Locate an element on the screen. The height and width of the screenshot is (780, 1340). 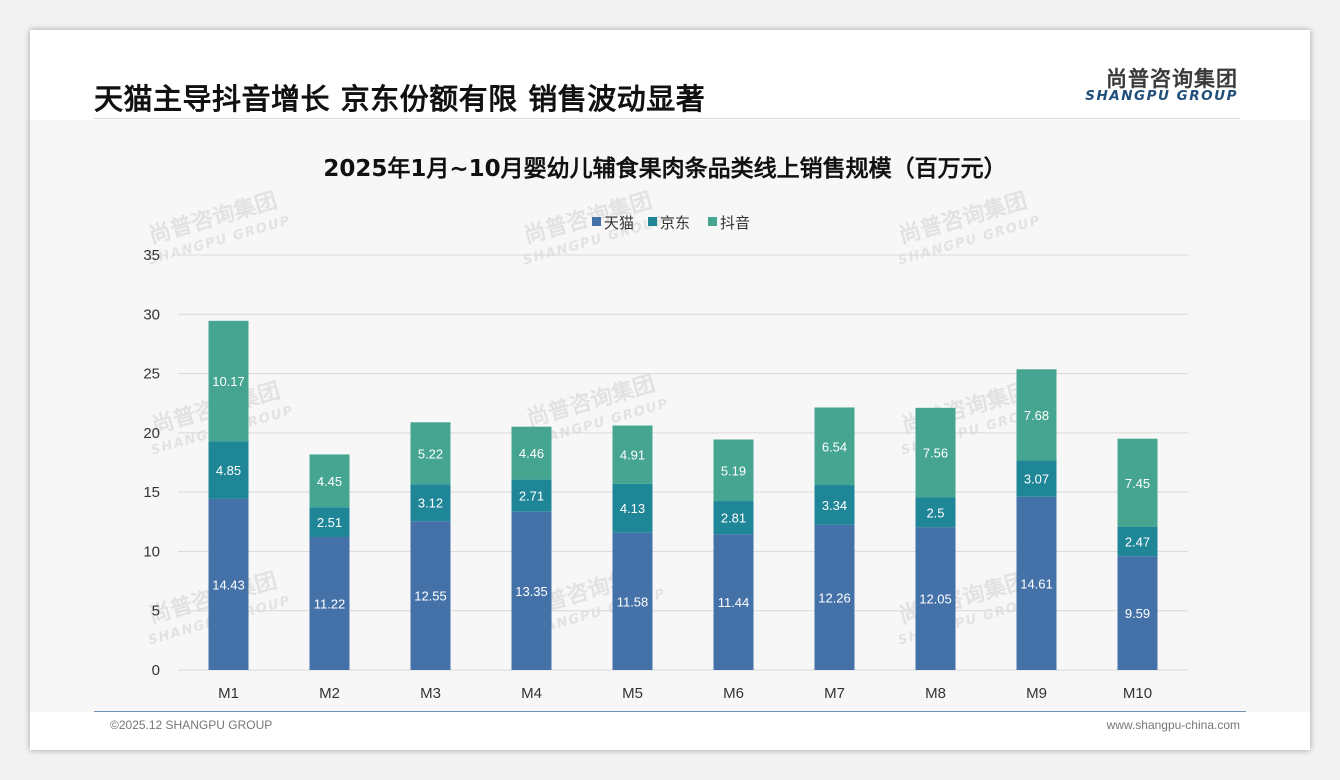
data-label: 13.35 is located at coordinates (531, 591).